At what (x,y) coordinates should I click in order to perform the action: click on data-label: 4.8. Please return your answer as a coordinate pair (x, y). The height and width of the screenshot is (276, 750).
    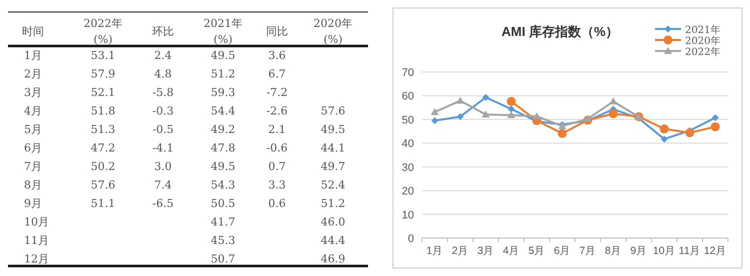
    Looking at the image, I should click on (163, 74).